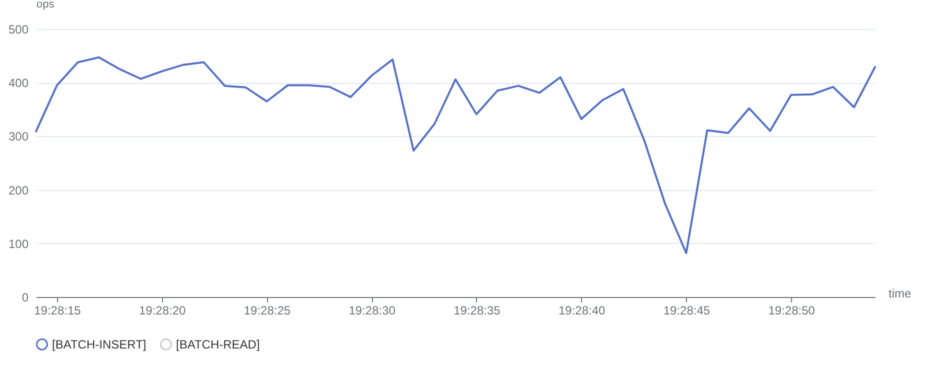 Image resolution: width=925 pixels, height=373 pixels. What do you see at coordinates (18, 243) in the screenshot?
I see `y-tick-label: 100` at bounding box center [18, 243].